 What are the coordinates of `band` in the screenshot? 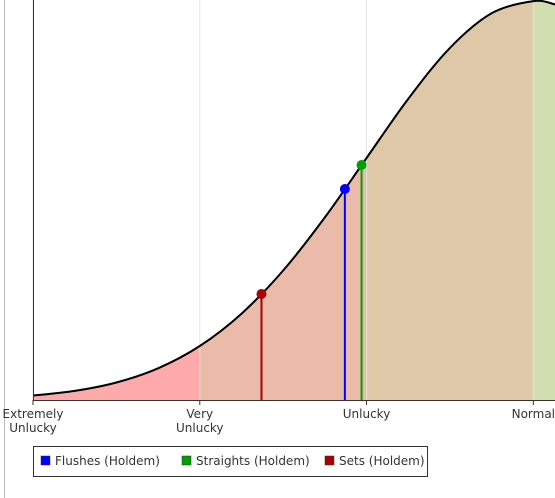 It's located at (544, 200).